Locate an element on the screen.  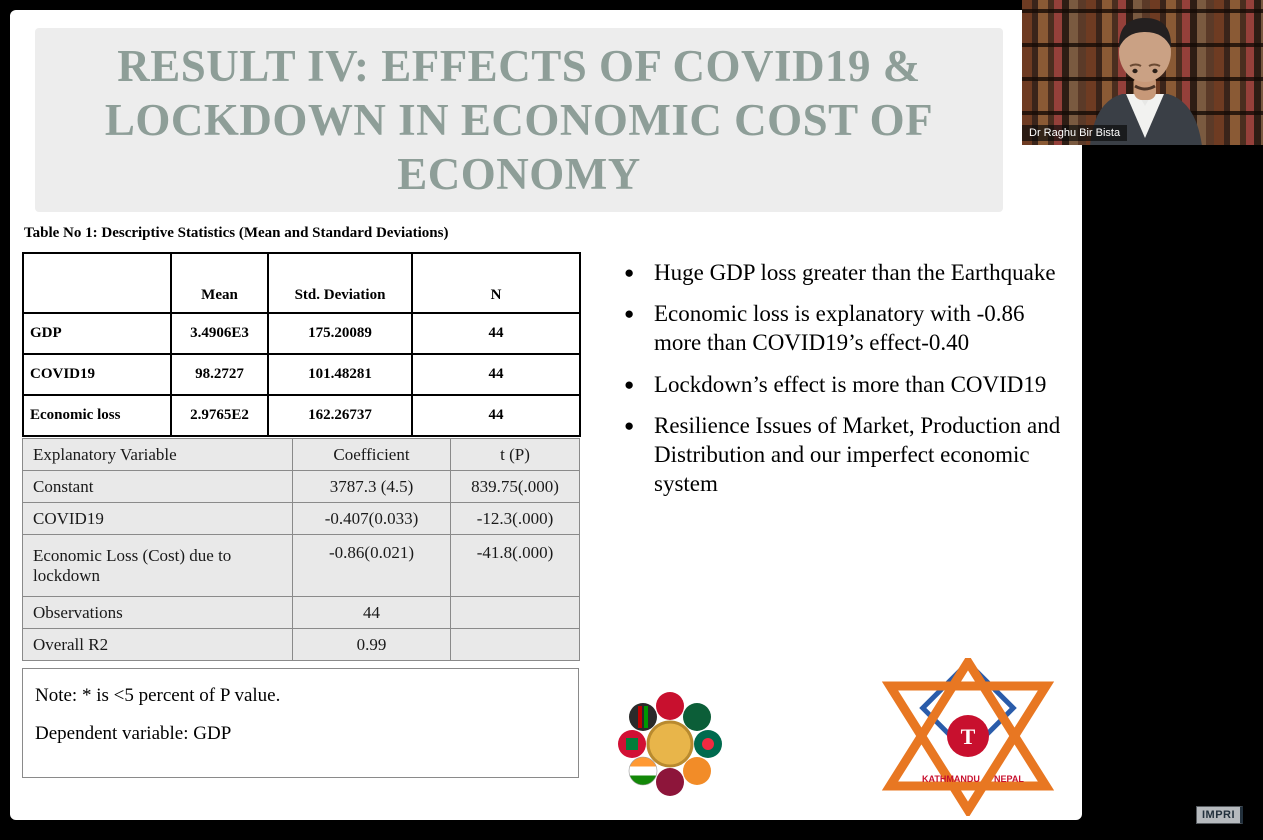
university-star-icon: T KATHMANDU NEPAL is located at coordinates (968, 736).